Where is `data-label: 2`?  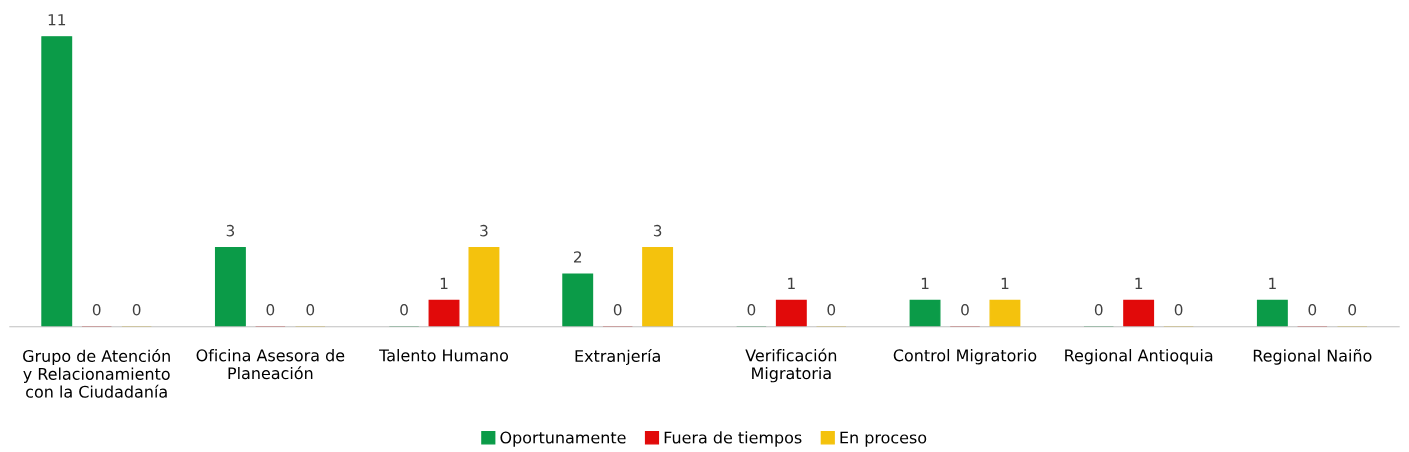 data-label: 2 is located at coordinates (577, 257).